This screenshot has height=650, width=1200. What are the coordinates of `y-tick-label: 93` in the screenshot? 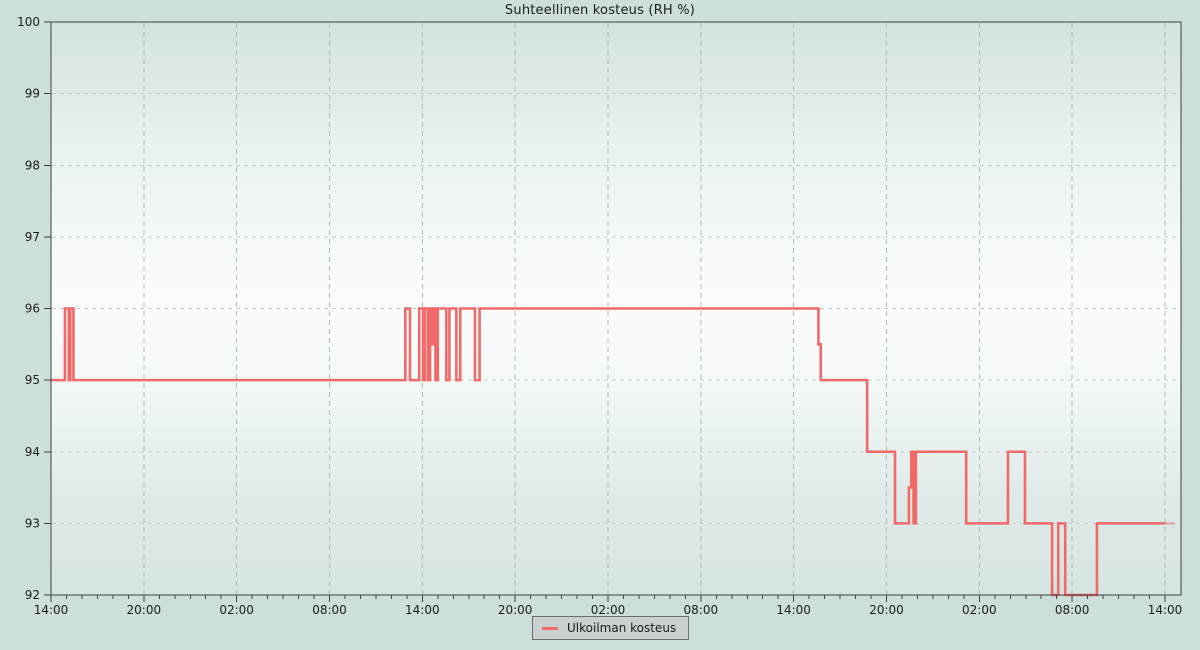 It's located at (32, 523).